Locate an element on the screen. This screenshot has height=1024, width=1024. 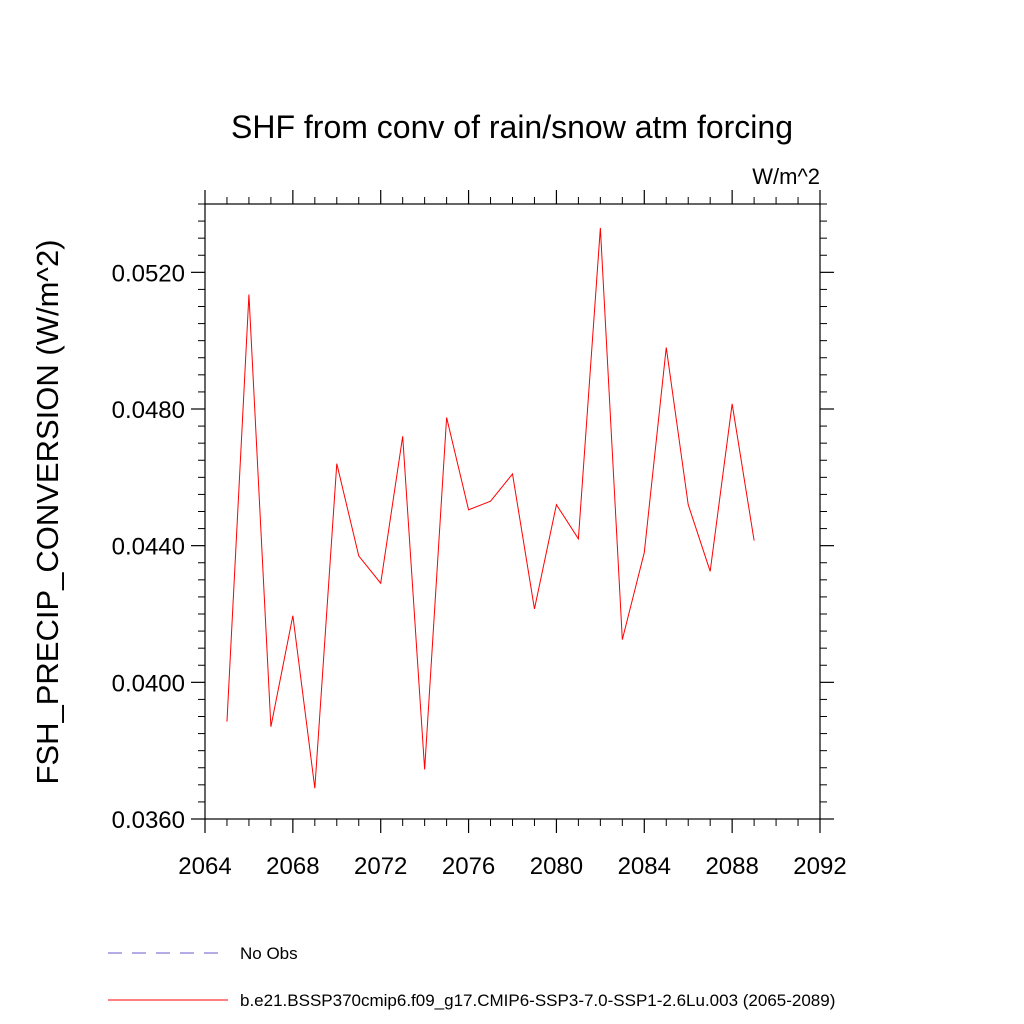
x-tick-label: 2068 is located at coordinates (292, 866).